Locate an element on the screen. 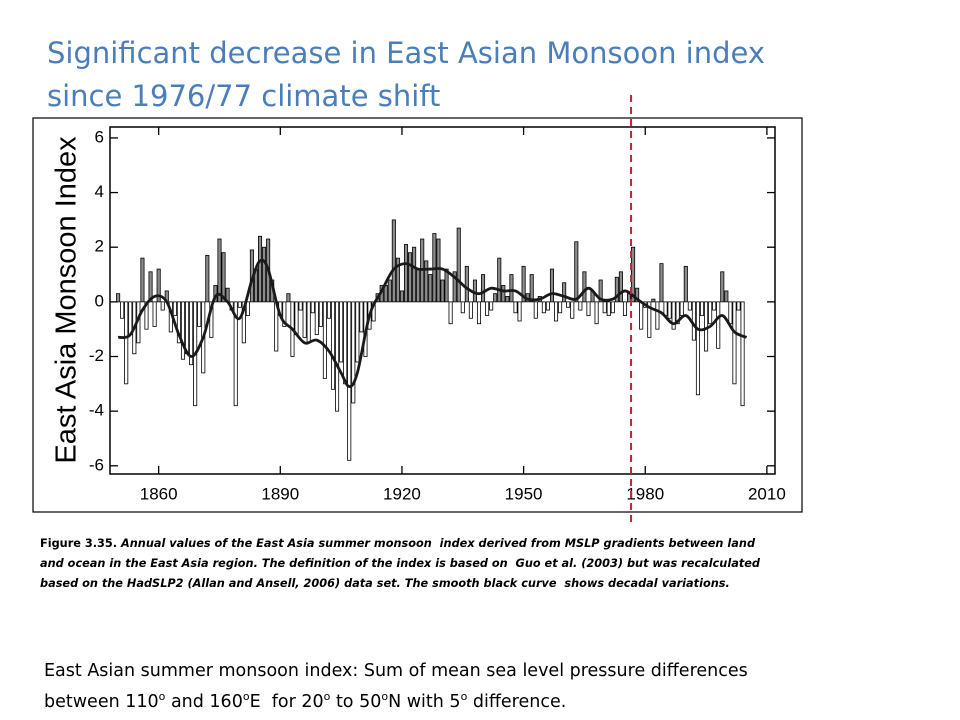  y-tick-label: 6 is located at coordinates (99, 136).